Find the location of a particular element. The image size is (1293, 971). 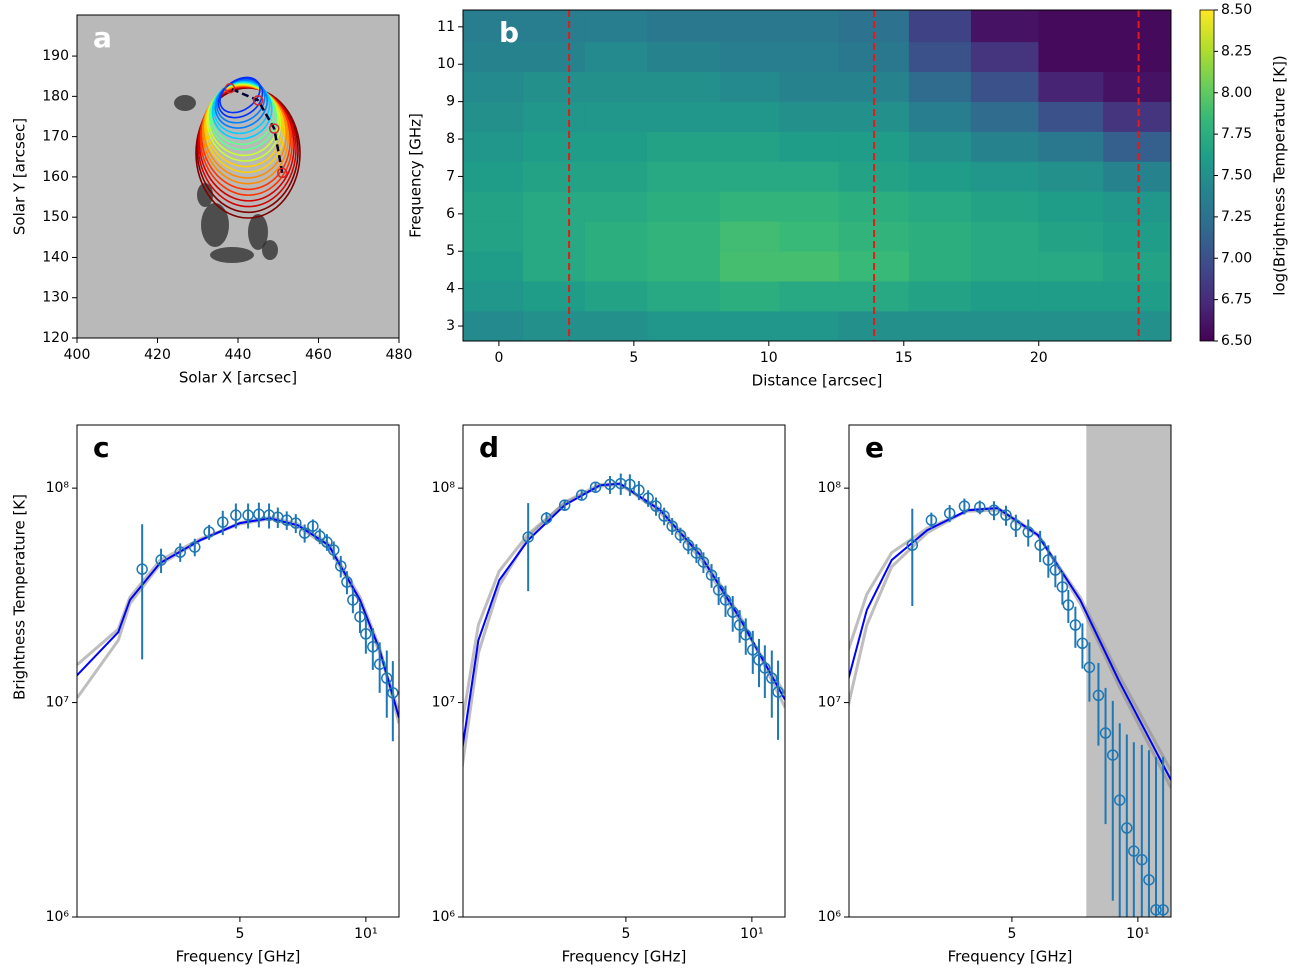

colorbar-tick-label: 7.25 is located at coordinates (1236, 217).